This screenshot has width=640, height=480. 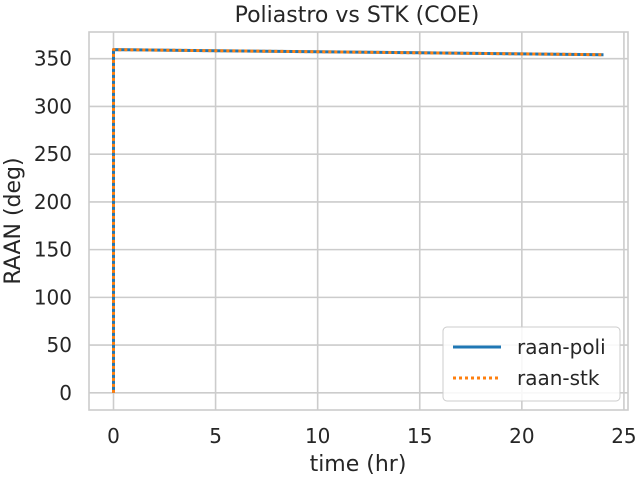 I want to click on y-tick-label: 300, so click(x=53, y=106).